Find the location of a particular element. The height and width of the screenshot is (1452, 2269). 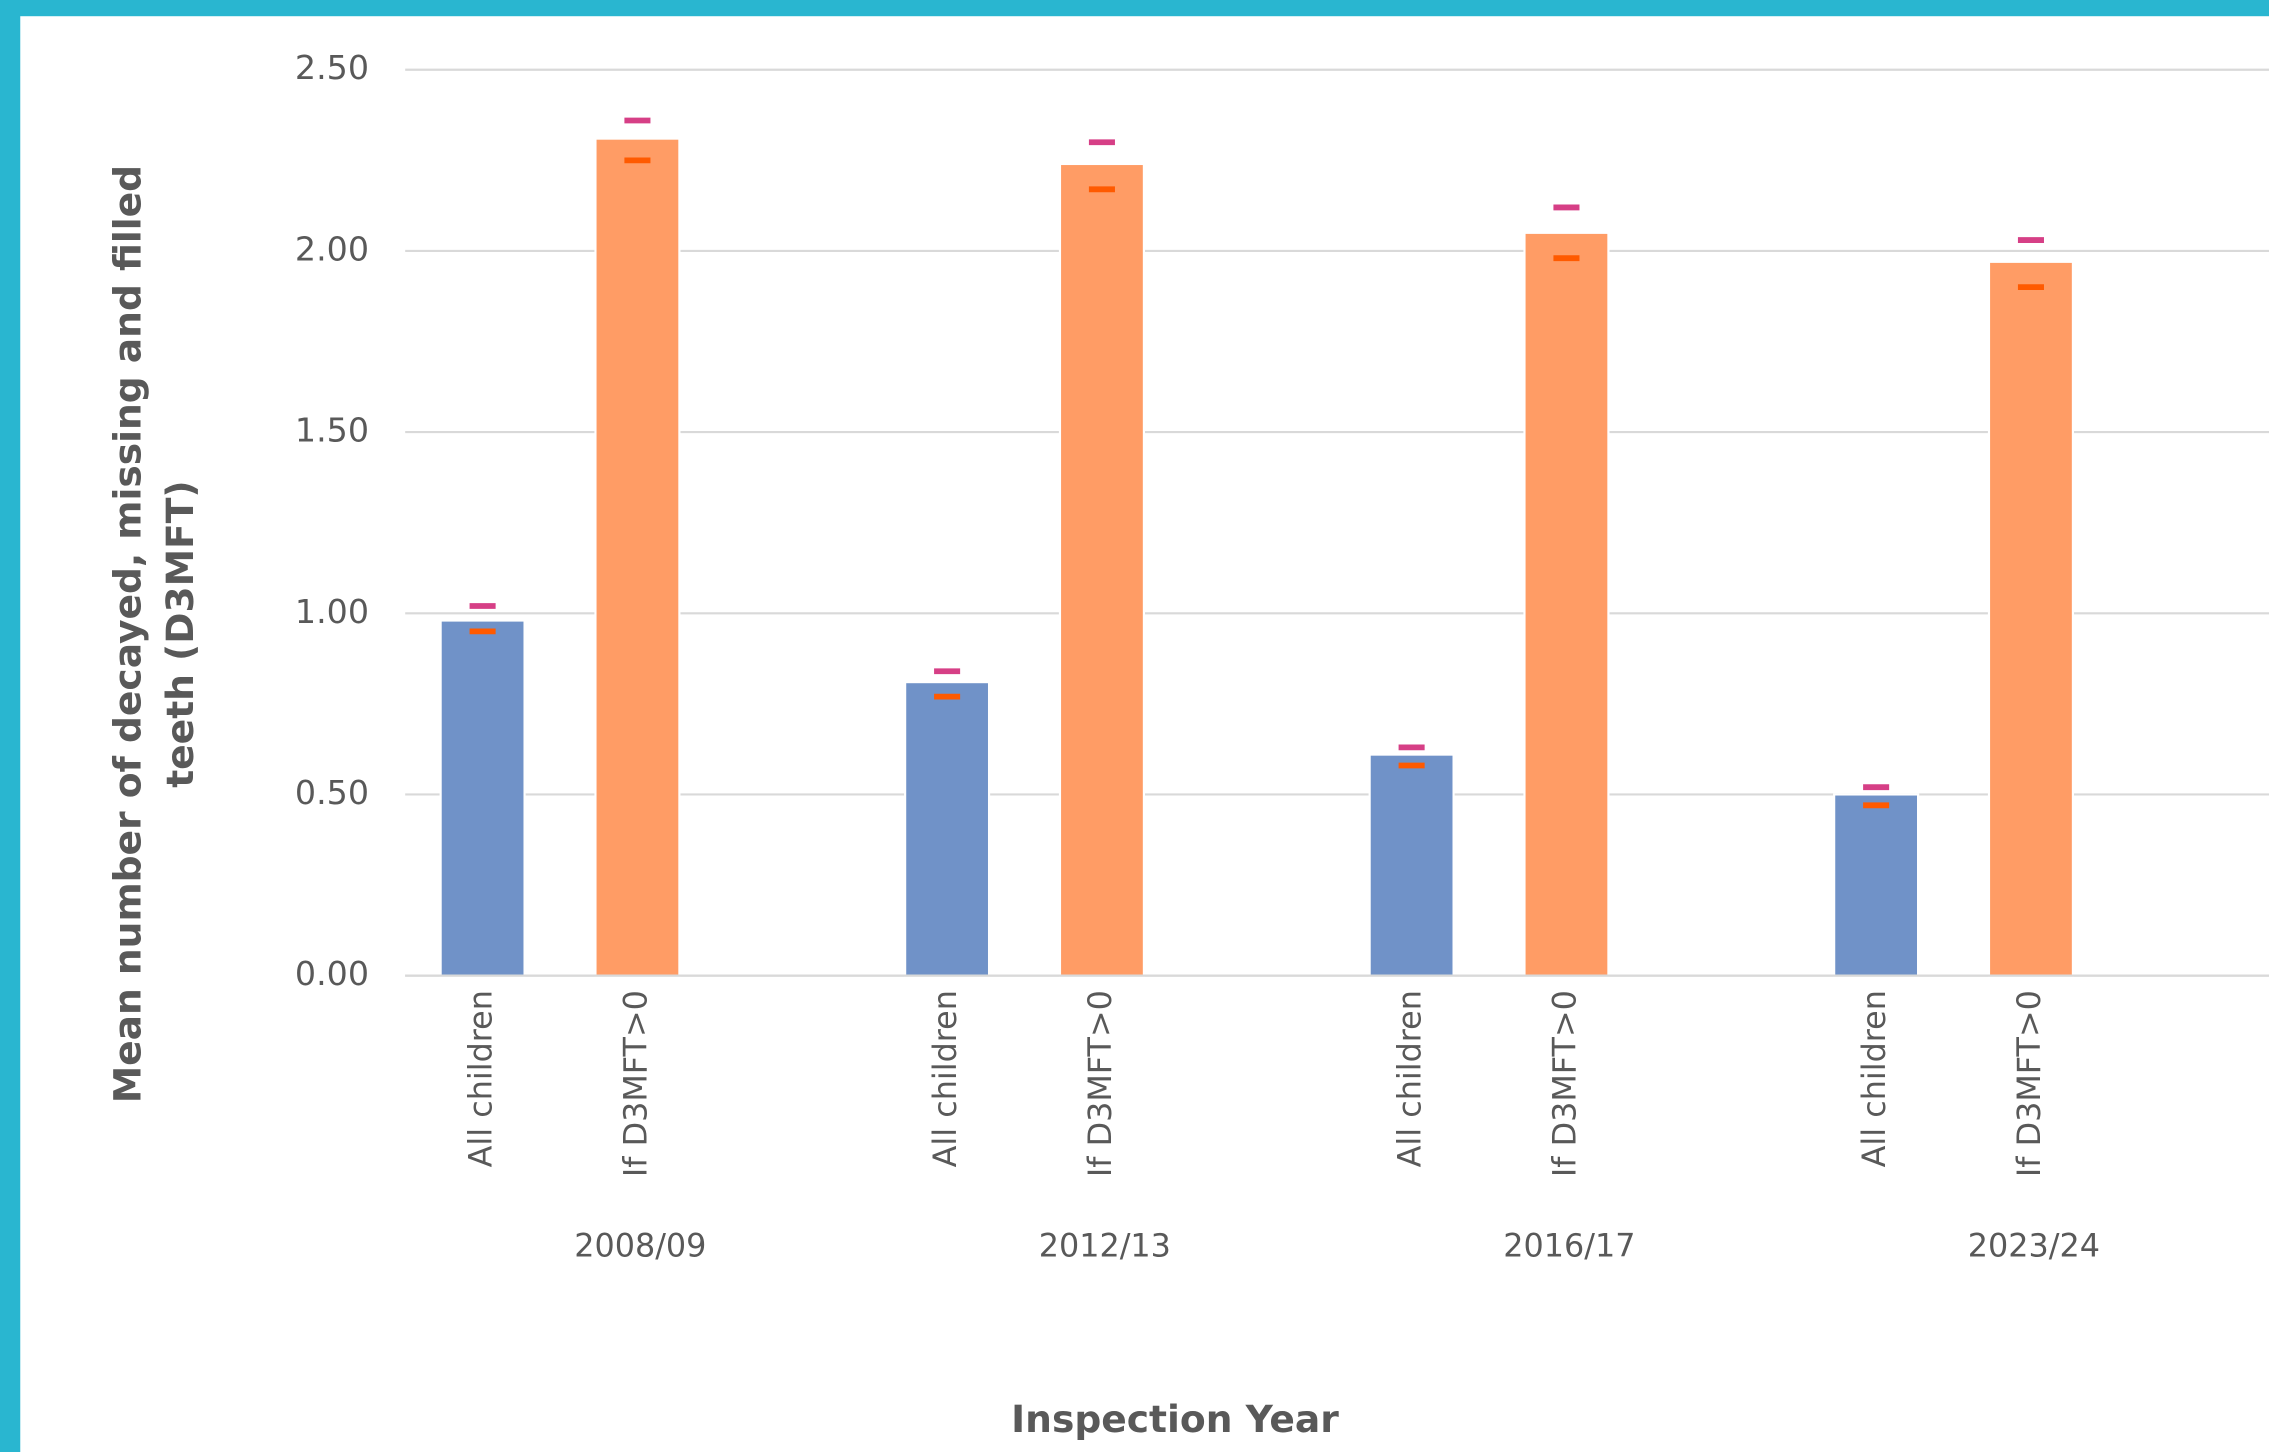

x-axis-title: Inspection Year is located at coordinates (1175, 1419).